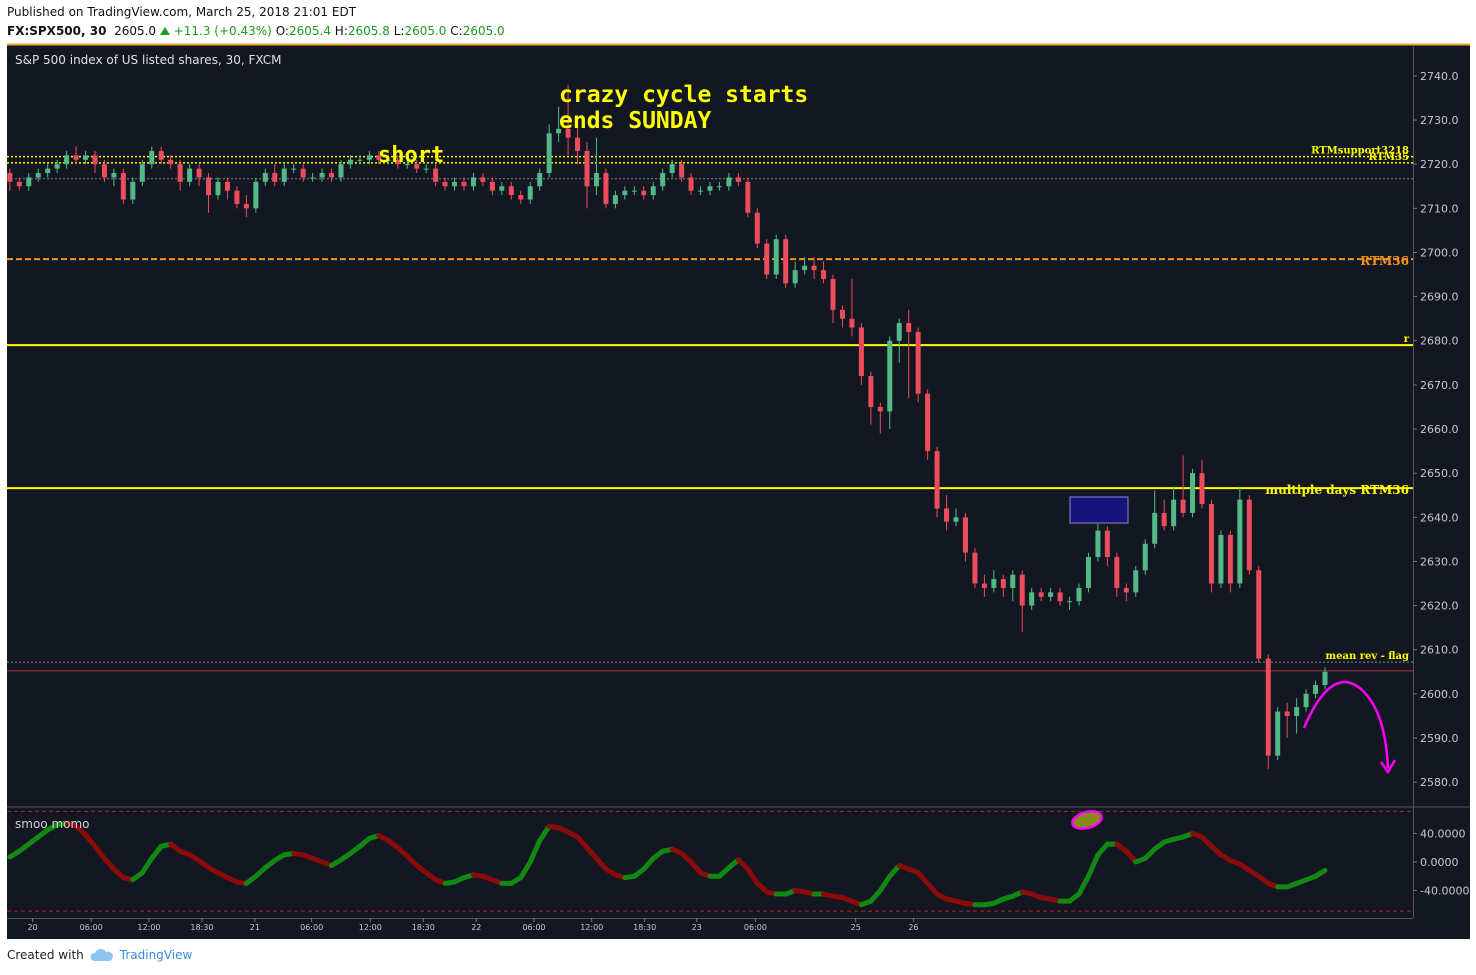 The width and height of the screenshot is (1476, 975). What do you see at coordinates (255, 927) in the screenshot?
I see `x-tick-label: 21` at bounding box center [255, 927].